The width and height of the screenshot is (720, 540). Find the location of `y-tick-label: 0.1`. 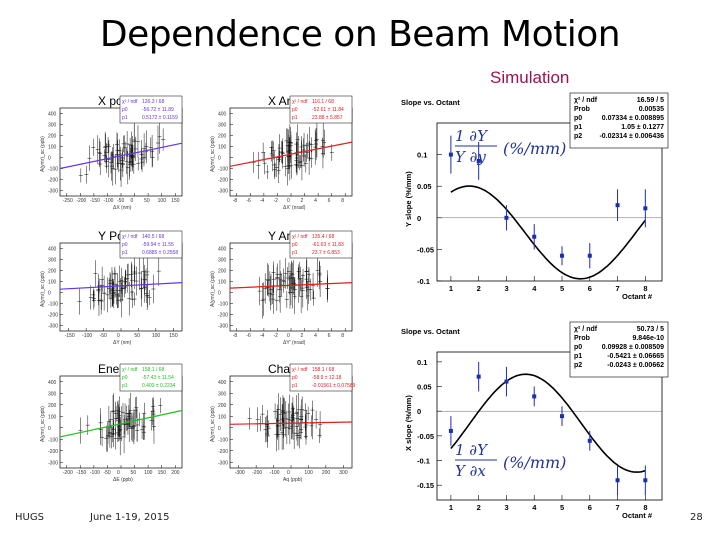

y-tick-label: 0.1 is located at coordinates (422, 362).